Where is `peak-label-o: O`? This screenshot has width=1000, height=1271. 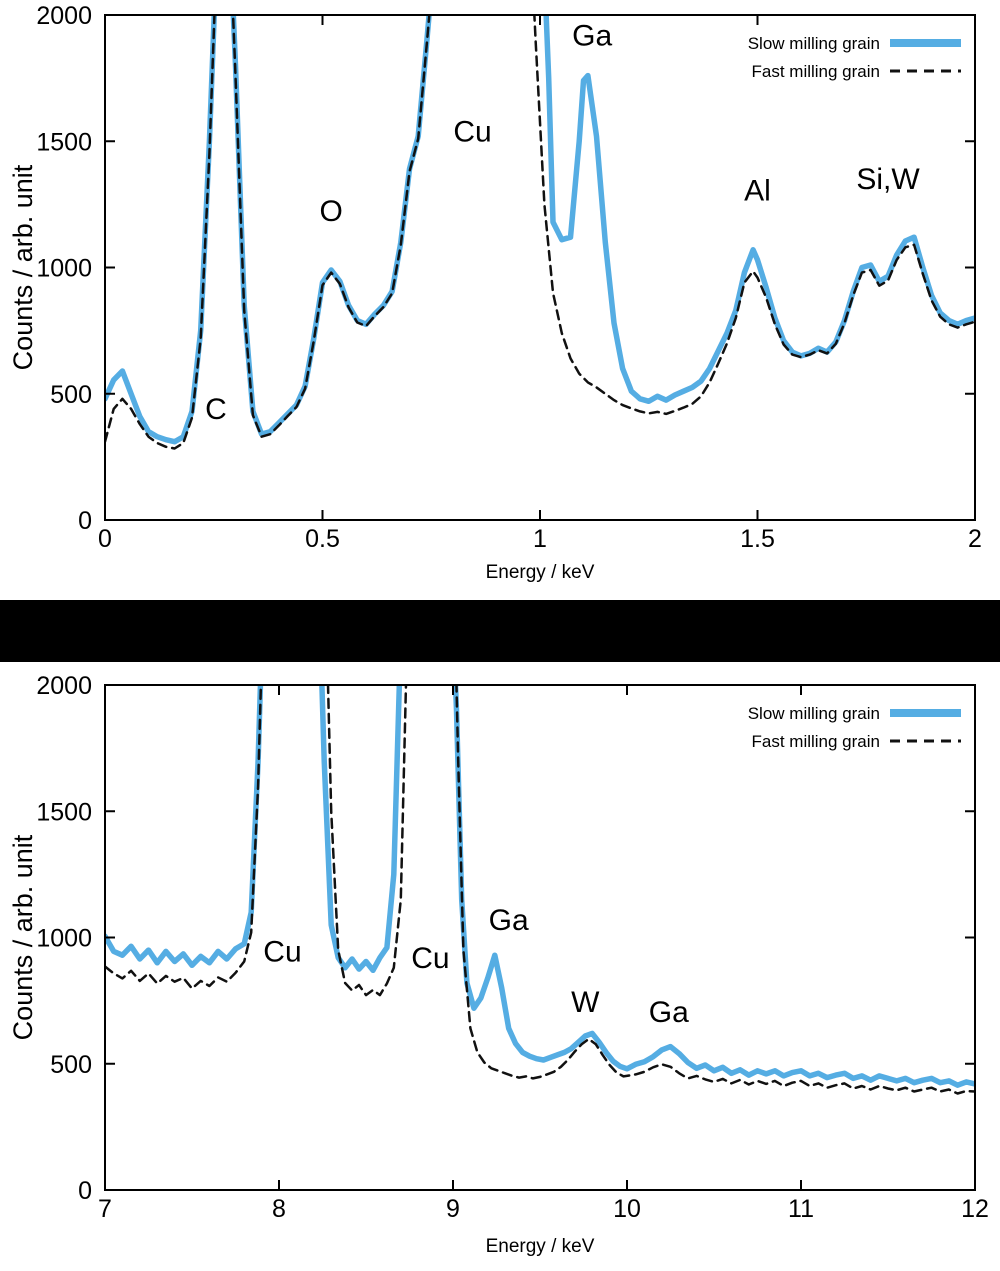 peak-label-o: O is located at coordinates (331, 211).